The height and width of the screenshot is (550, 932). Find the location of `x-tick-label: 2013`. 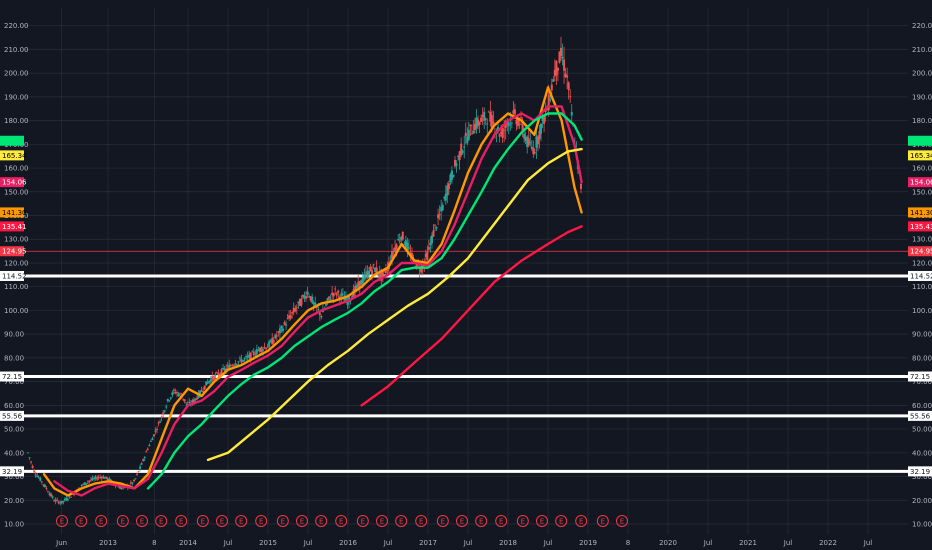

x-tick-label: 2013 is located at coordinates (108, 543).